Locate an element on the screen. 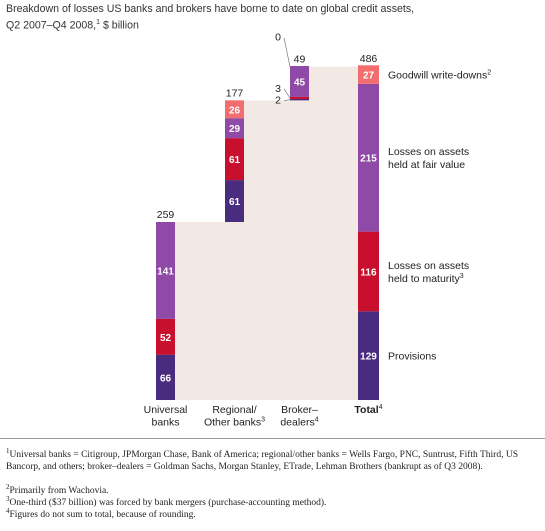 Image resolution: width=545 pixels, height=531 pixels. legend-label: Provisions is located at coordinates (412, 357).